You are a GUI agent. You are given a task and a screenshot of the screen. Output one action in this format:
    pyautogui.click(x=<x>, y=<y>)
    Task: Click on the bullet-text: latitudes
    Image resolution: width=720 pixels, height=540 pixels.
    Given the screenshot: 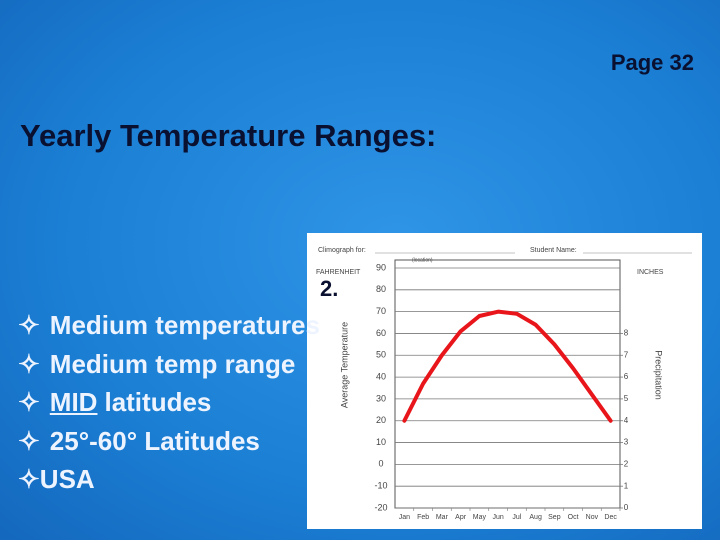 What is the action you would take?
    pyautogui.click(x=158, y=402)
    